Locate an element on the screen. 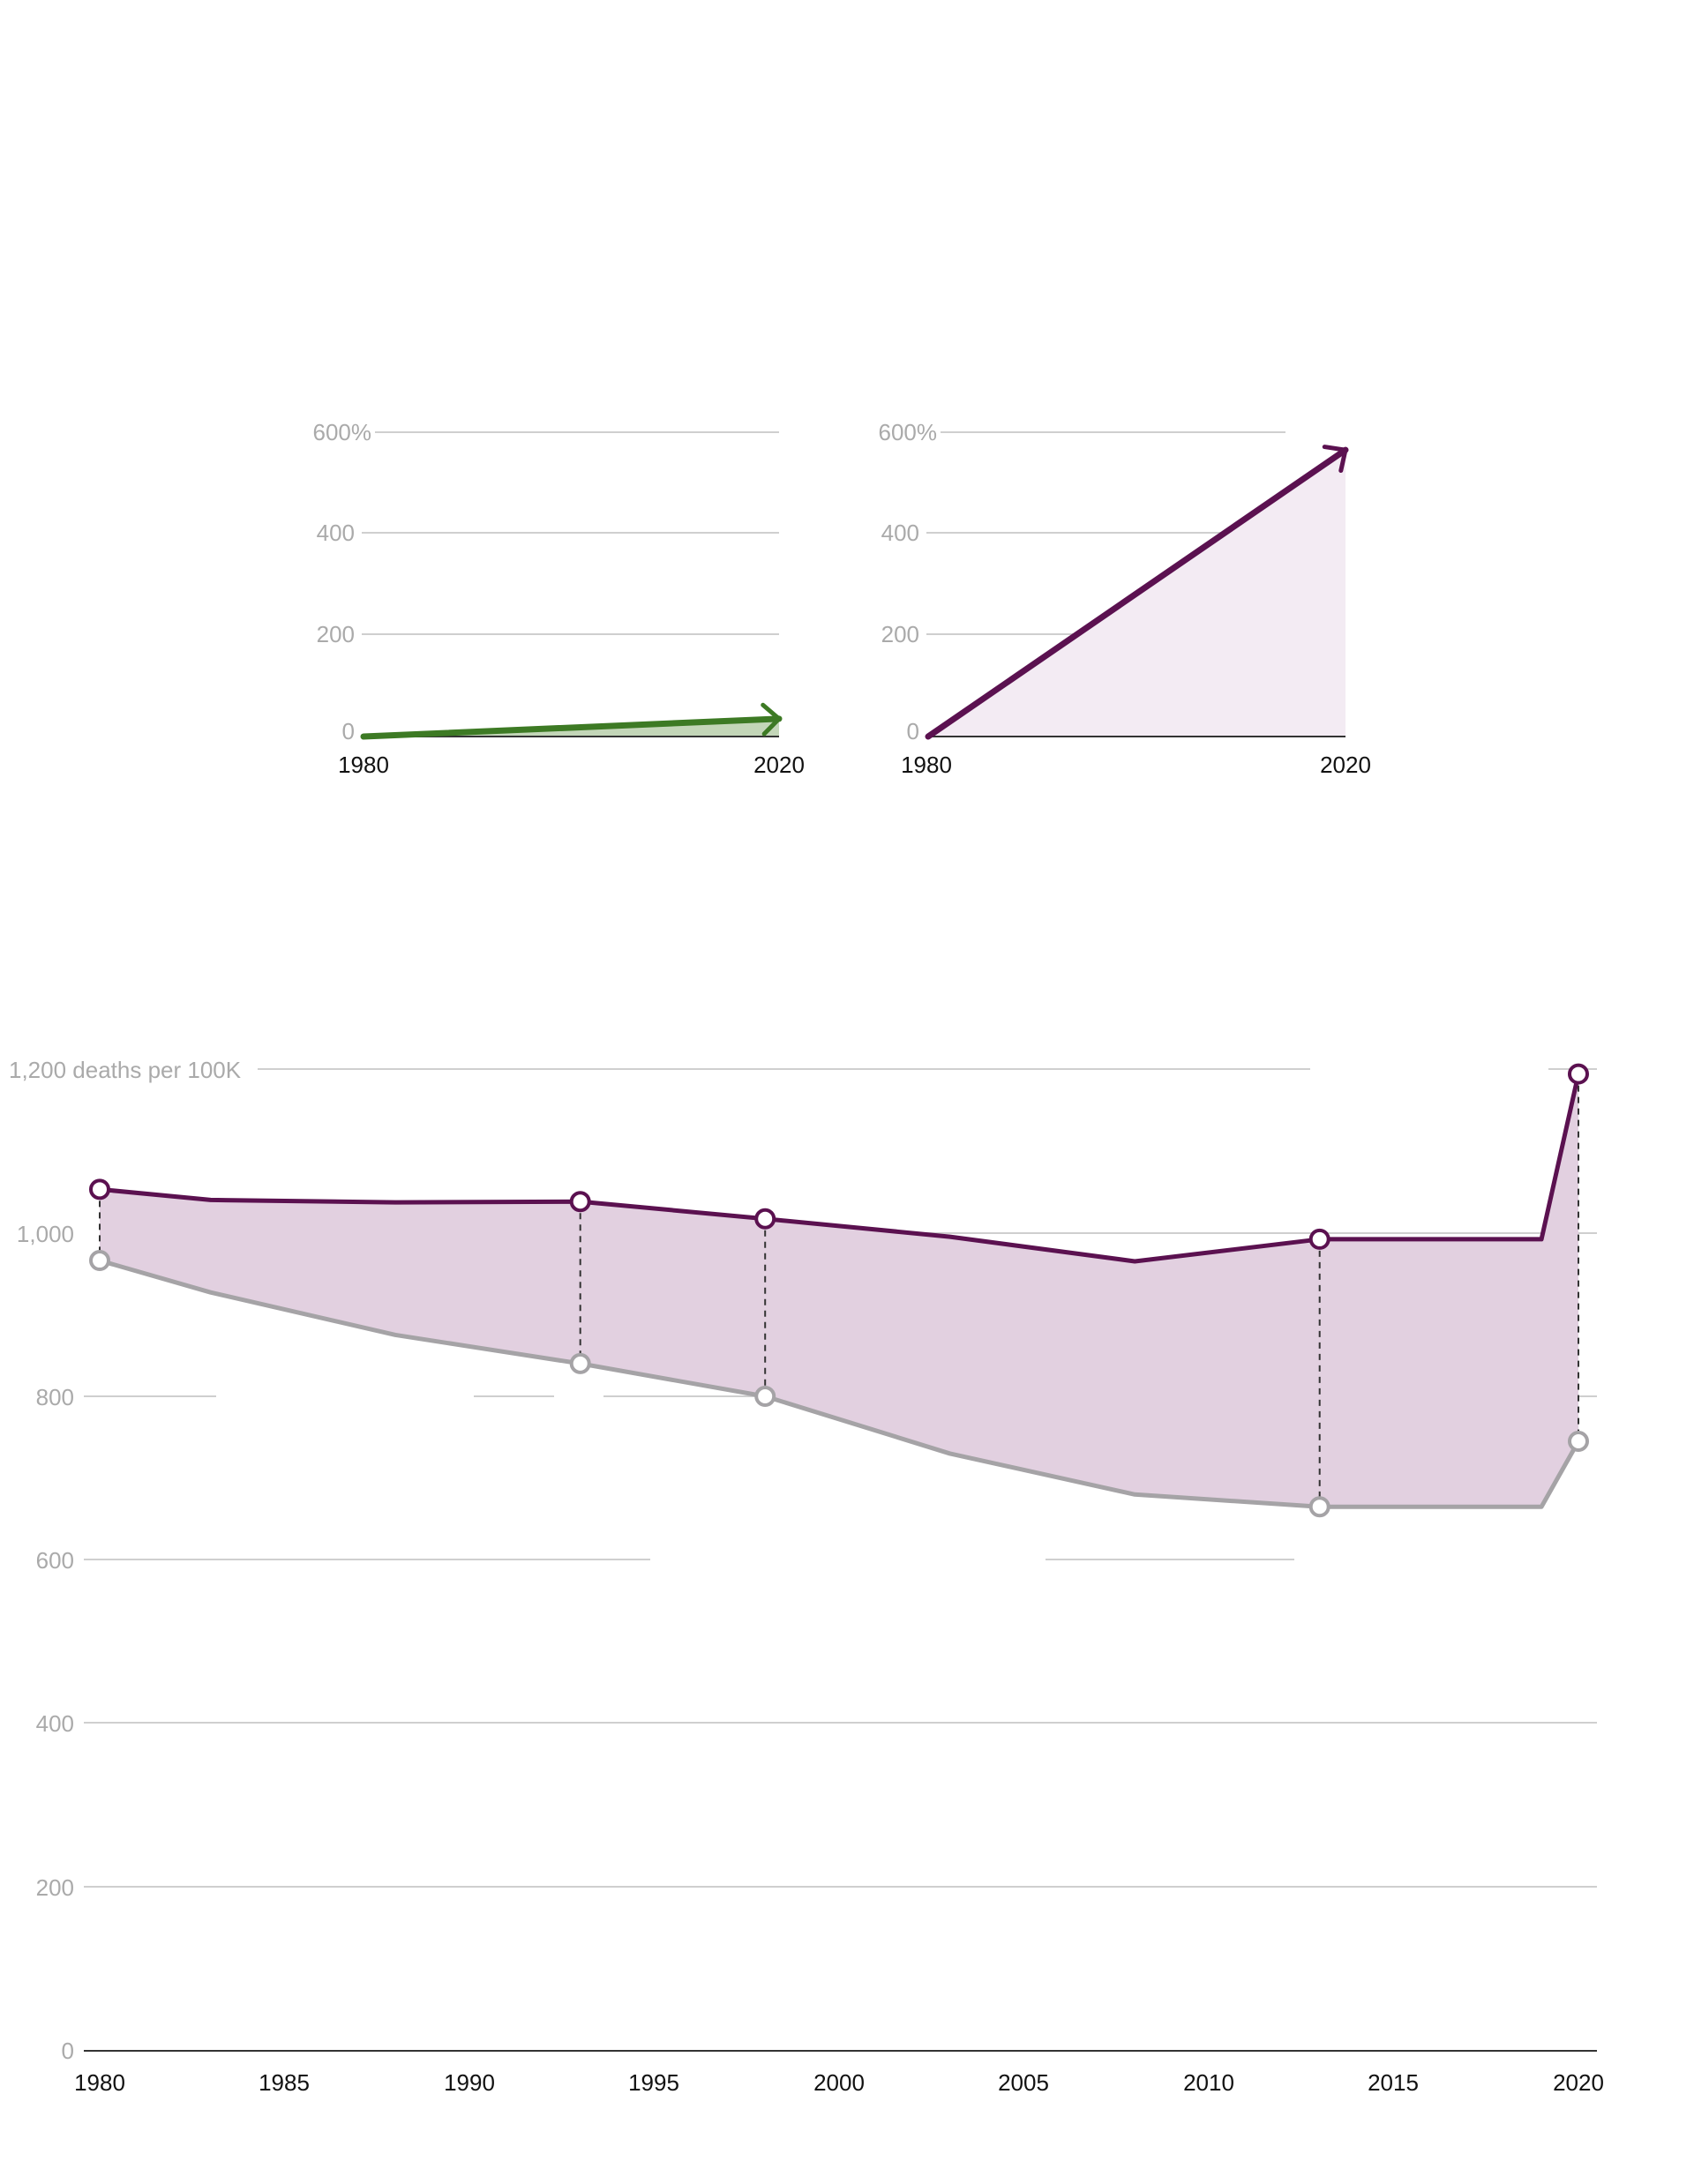  main-chart-lower-line is located at coordinates (840, 1383).